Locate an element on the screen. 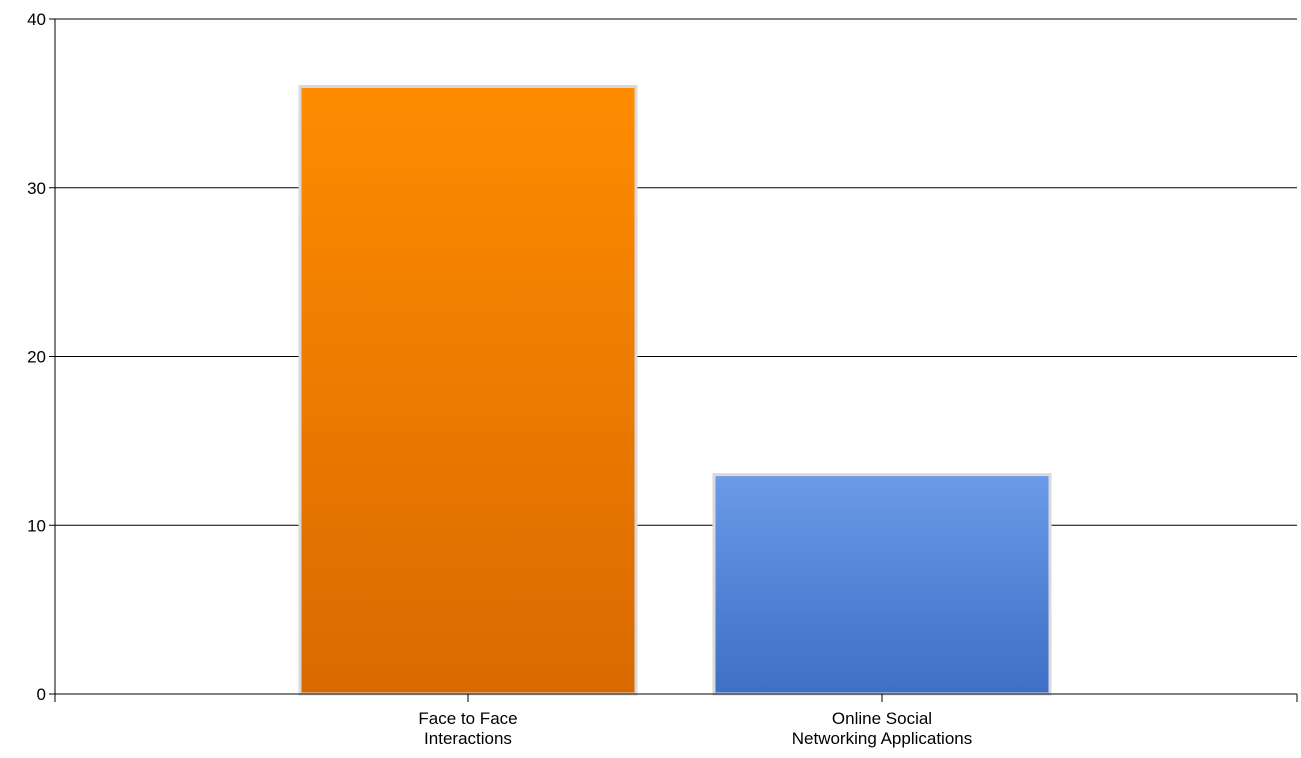 The width and height of the screenshot is (1301, 758). y-tick-label: 30 is located at coordinates (36, 188).